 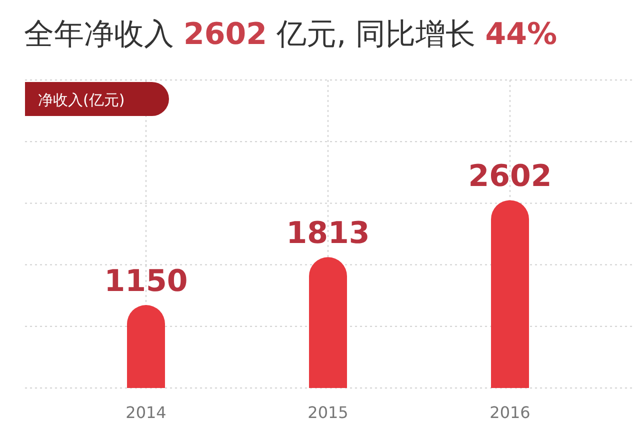 What do you see at coordinates (328, 412) in the screenshot?
I see `x-tick-label: 2015` at bounding box center [328, 412].